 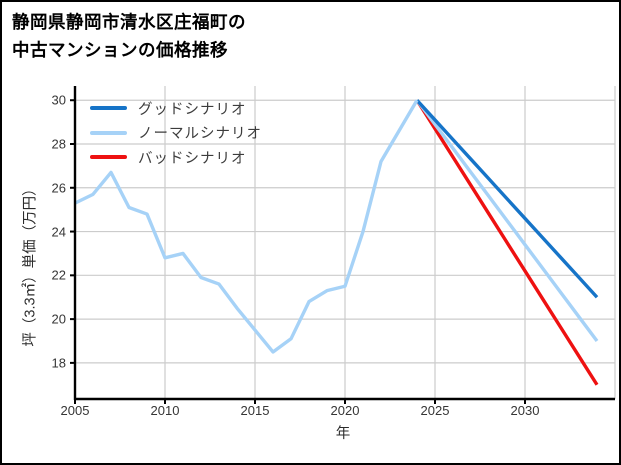 What do you see at coordinates (58, 188) in the screenshot?
I see `y-tick-label: 26` at bounding box center [58, 188].